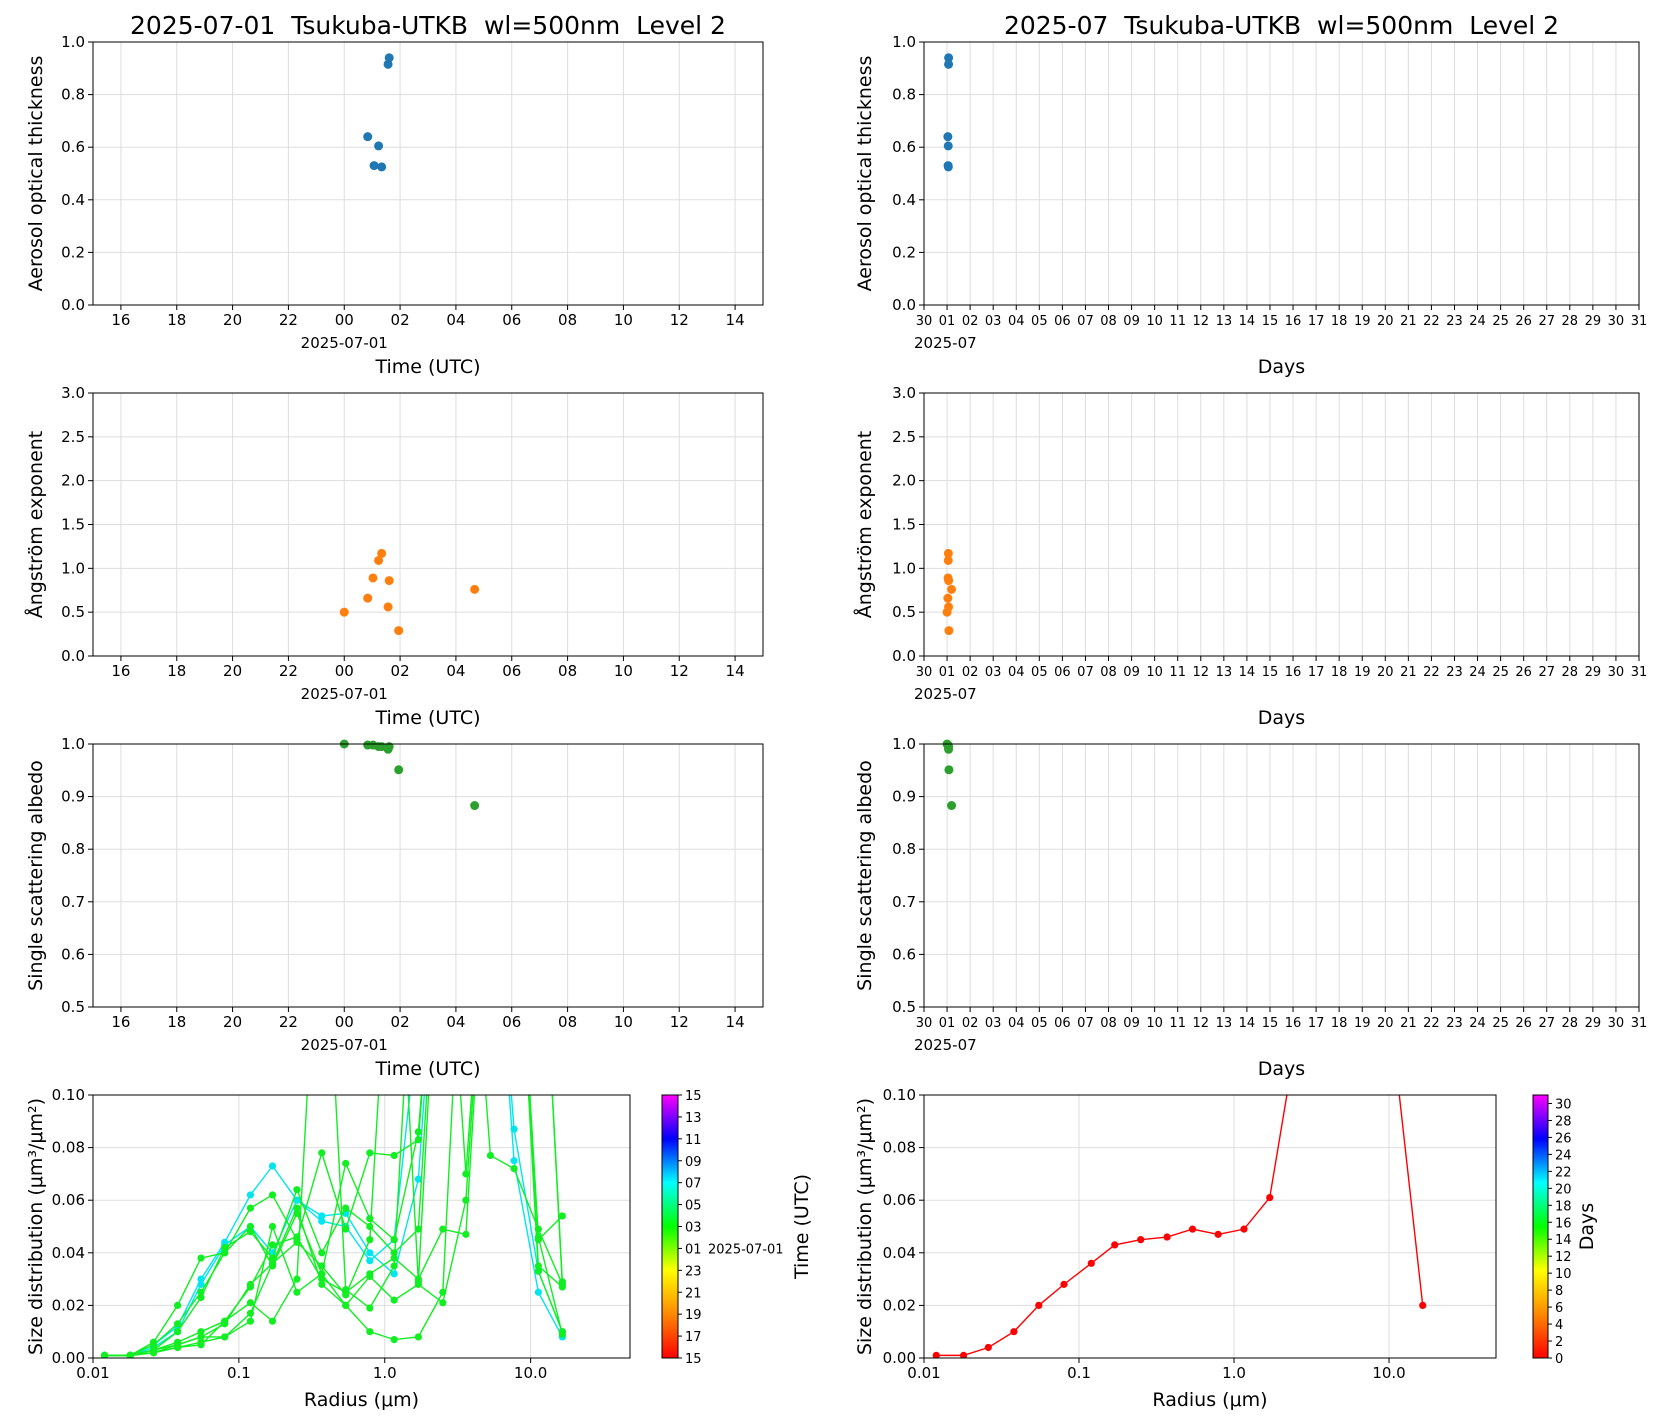  What do you see at coordinates (1039, 321) in the screenshot?
I see `x-tick-label: 05` at bounding box center [1039, 321].